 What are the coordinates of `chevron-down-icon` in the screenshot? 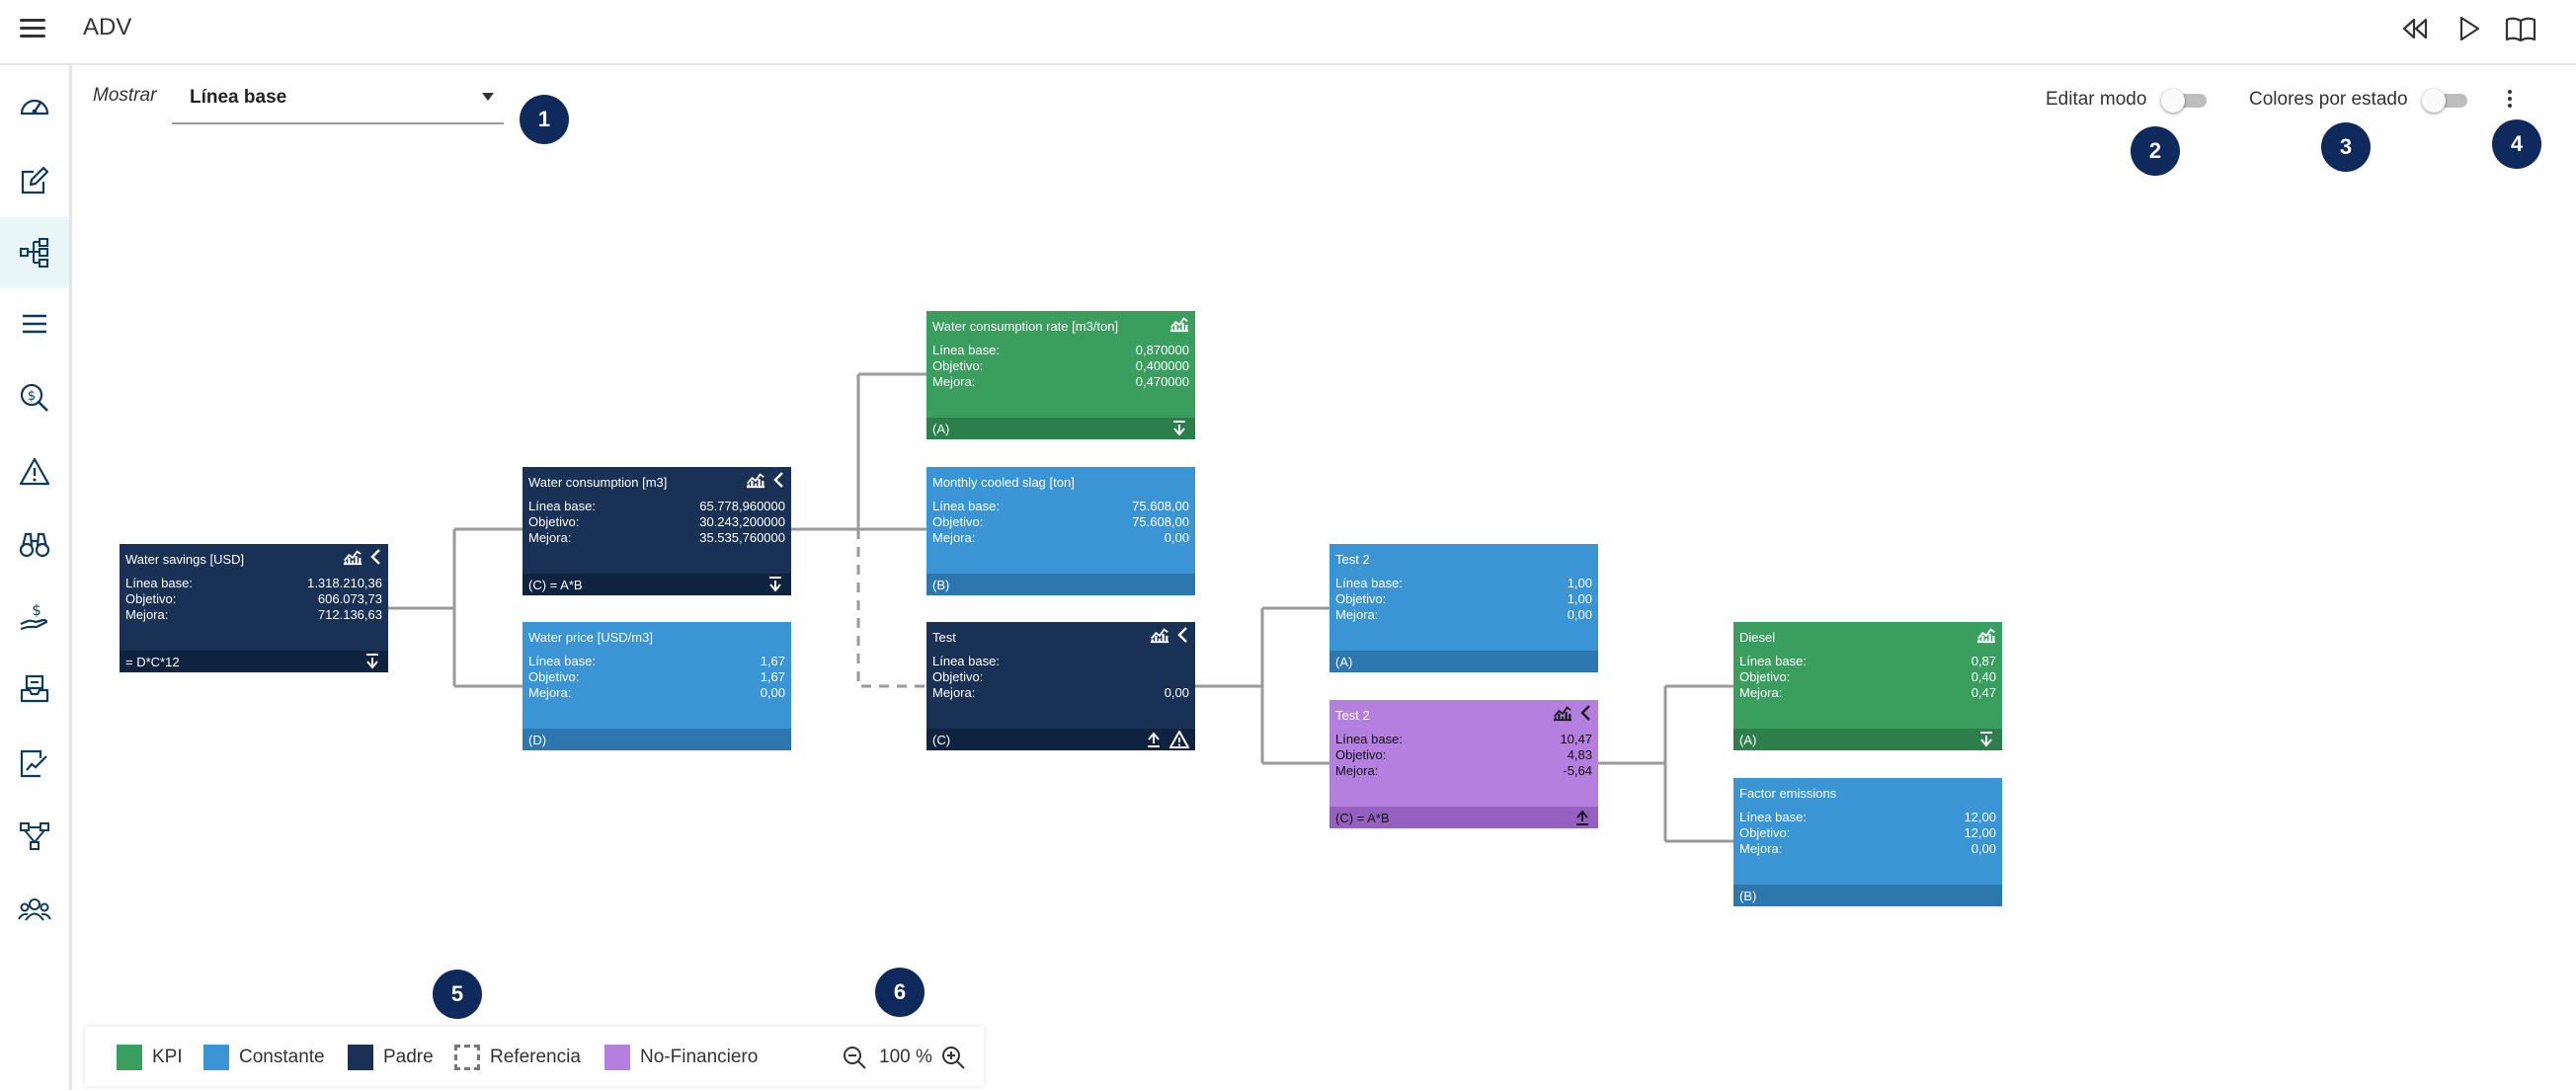 It's located at (488, 97).